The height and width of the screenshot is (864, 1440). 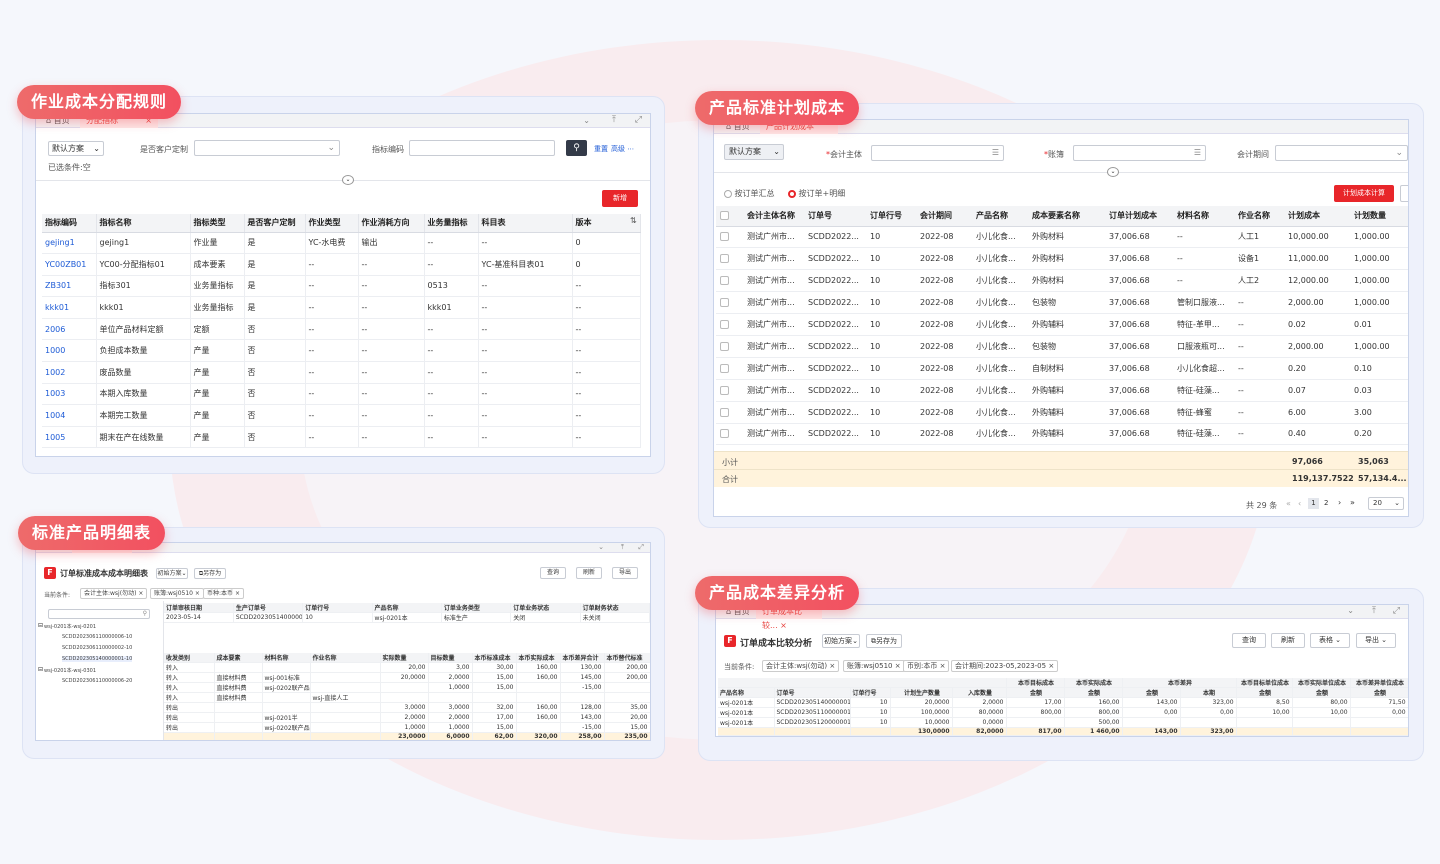 I want to click on table-cell: YC00ZB01, so click(x=69, y=264).